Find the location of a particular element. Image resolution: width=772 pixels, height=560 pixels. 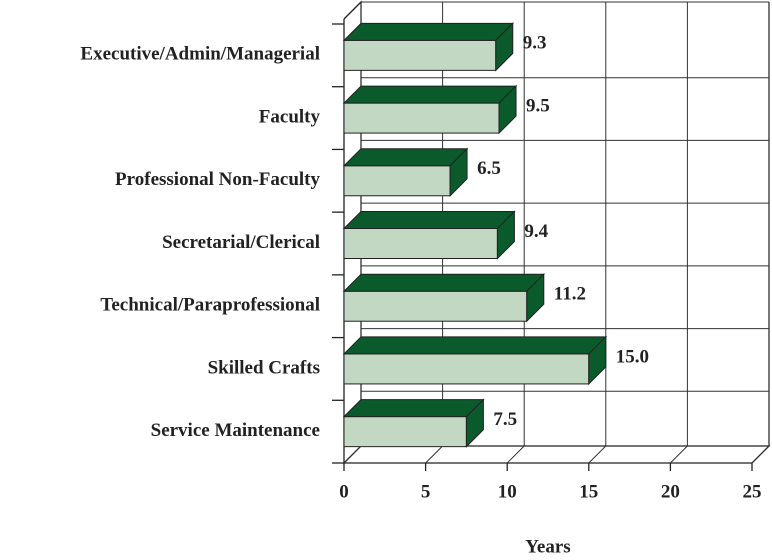

y-tick-label: Secretarial/Clerical is located at coordinates (241, 242).